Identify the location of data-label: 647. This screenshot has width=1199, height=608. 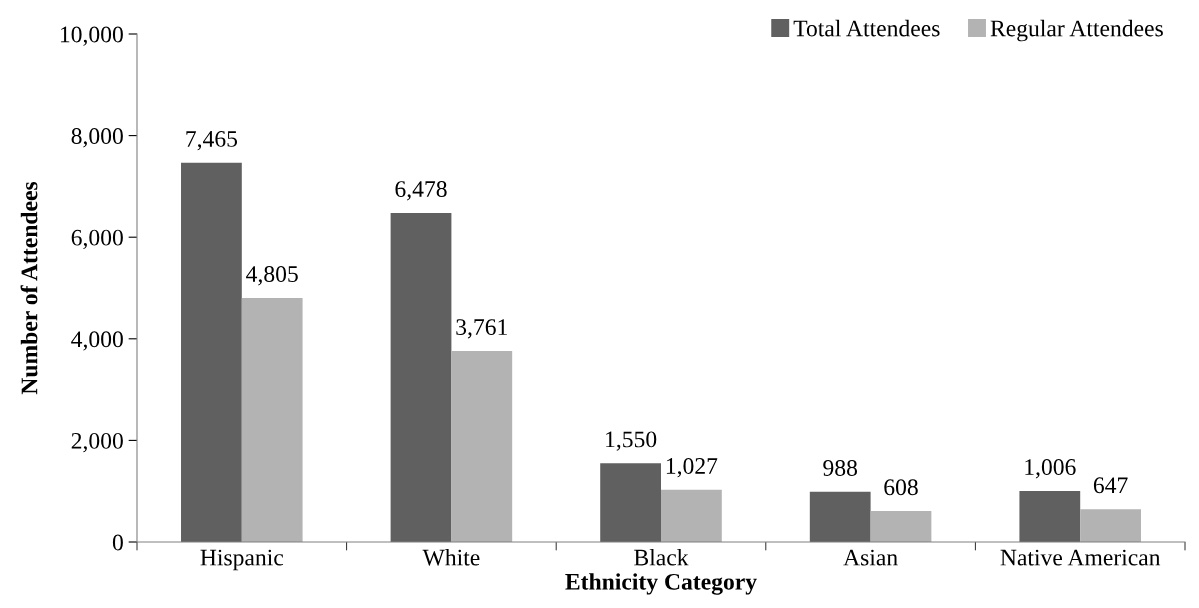
(1110, 485).